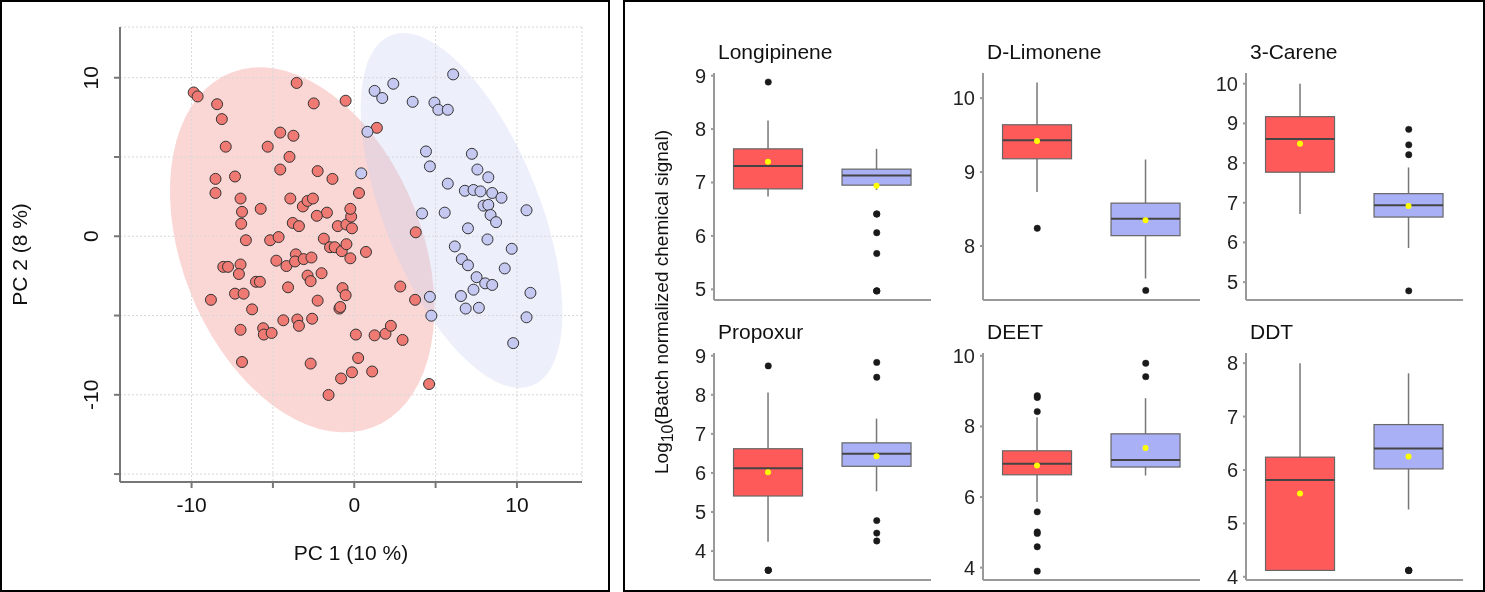  Describe the element at coordinates (191, 504) in the screenshot. I see `x-tick-label: -10` at that location.